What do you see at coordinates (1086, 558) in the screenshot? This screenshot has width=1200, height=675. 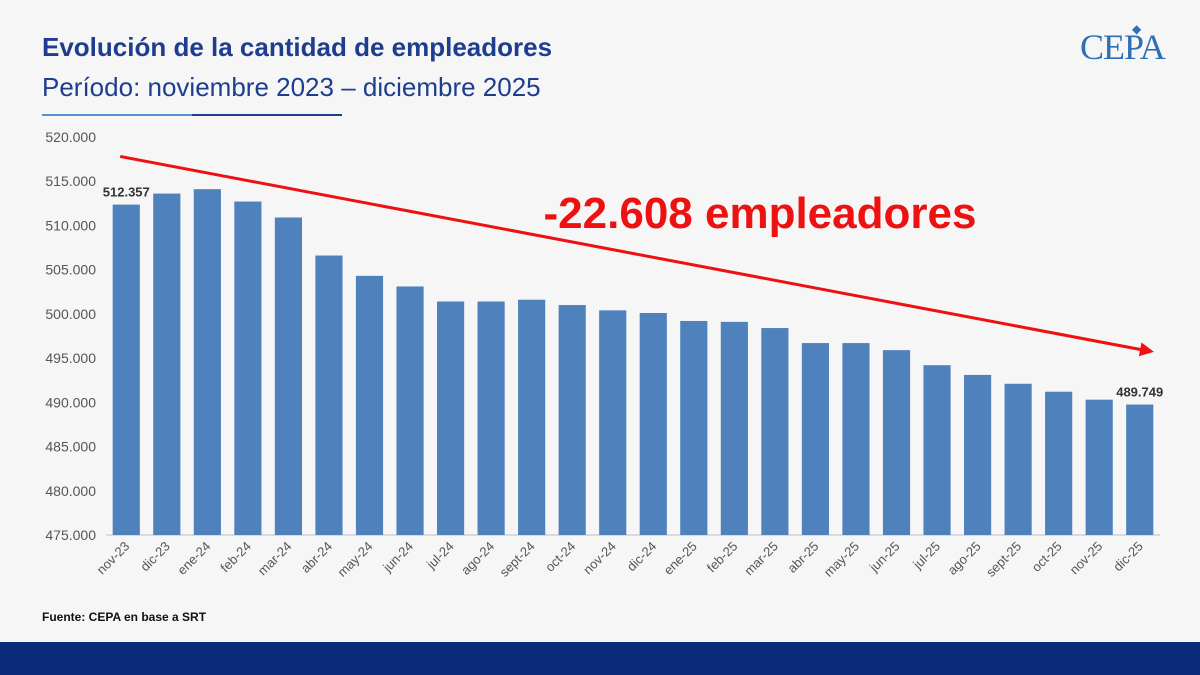 I see `x-tick-label: nov-25` at bounding box center [1086, 558].